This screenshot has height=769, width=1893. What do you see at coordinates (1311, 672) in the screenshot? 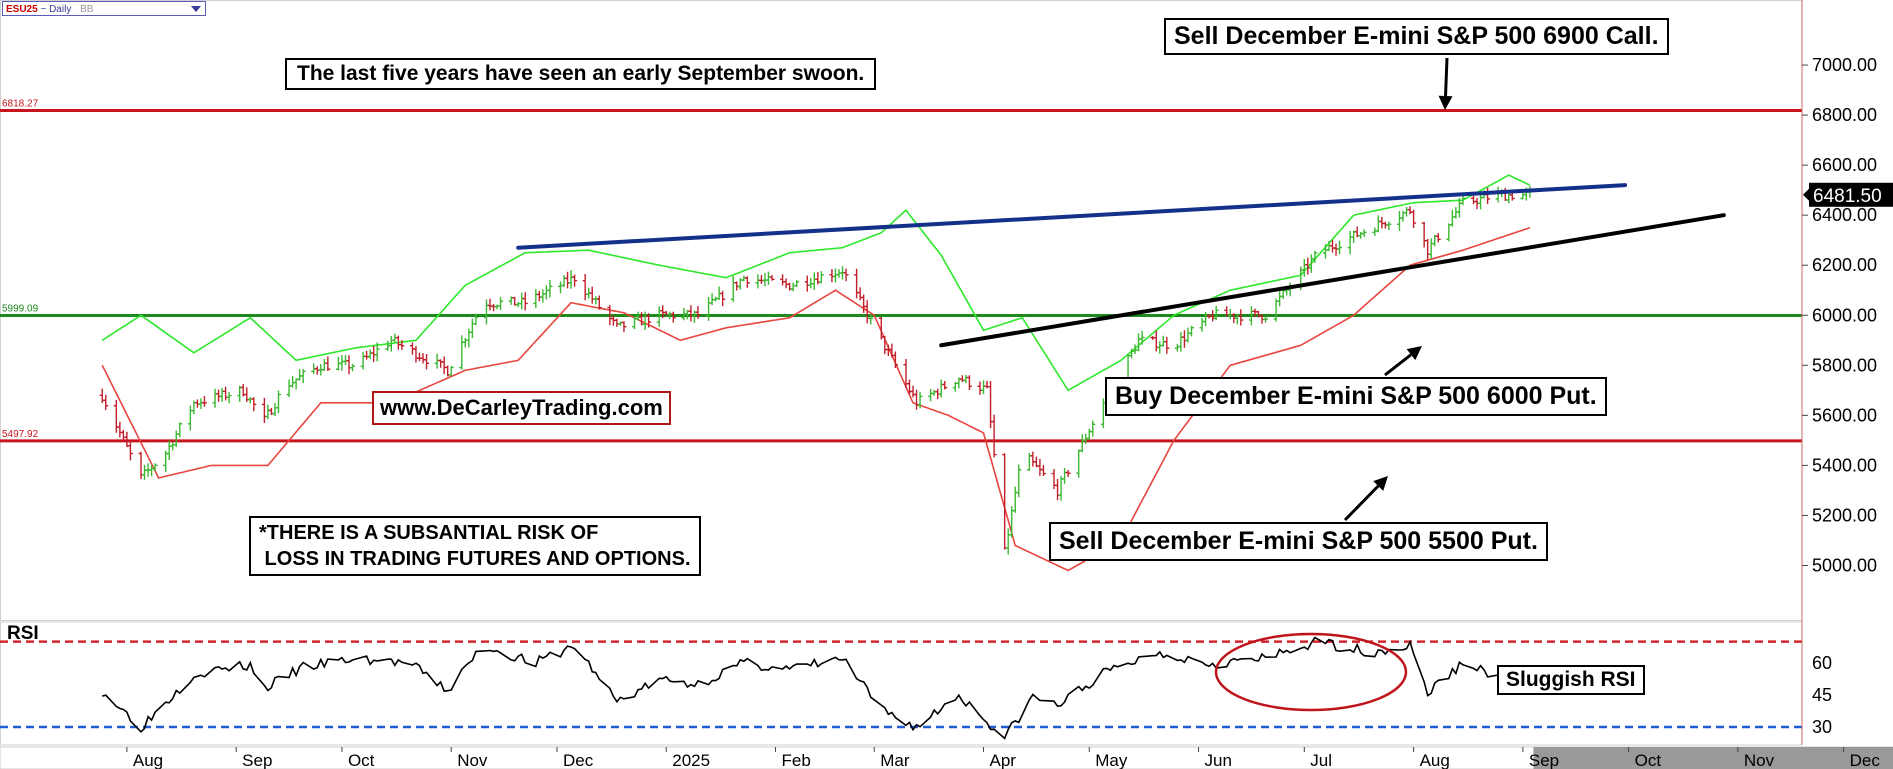
I see `rsi-highlight-ellipse` at bounding box center [1311, 672].